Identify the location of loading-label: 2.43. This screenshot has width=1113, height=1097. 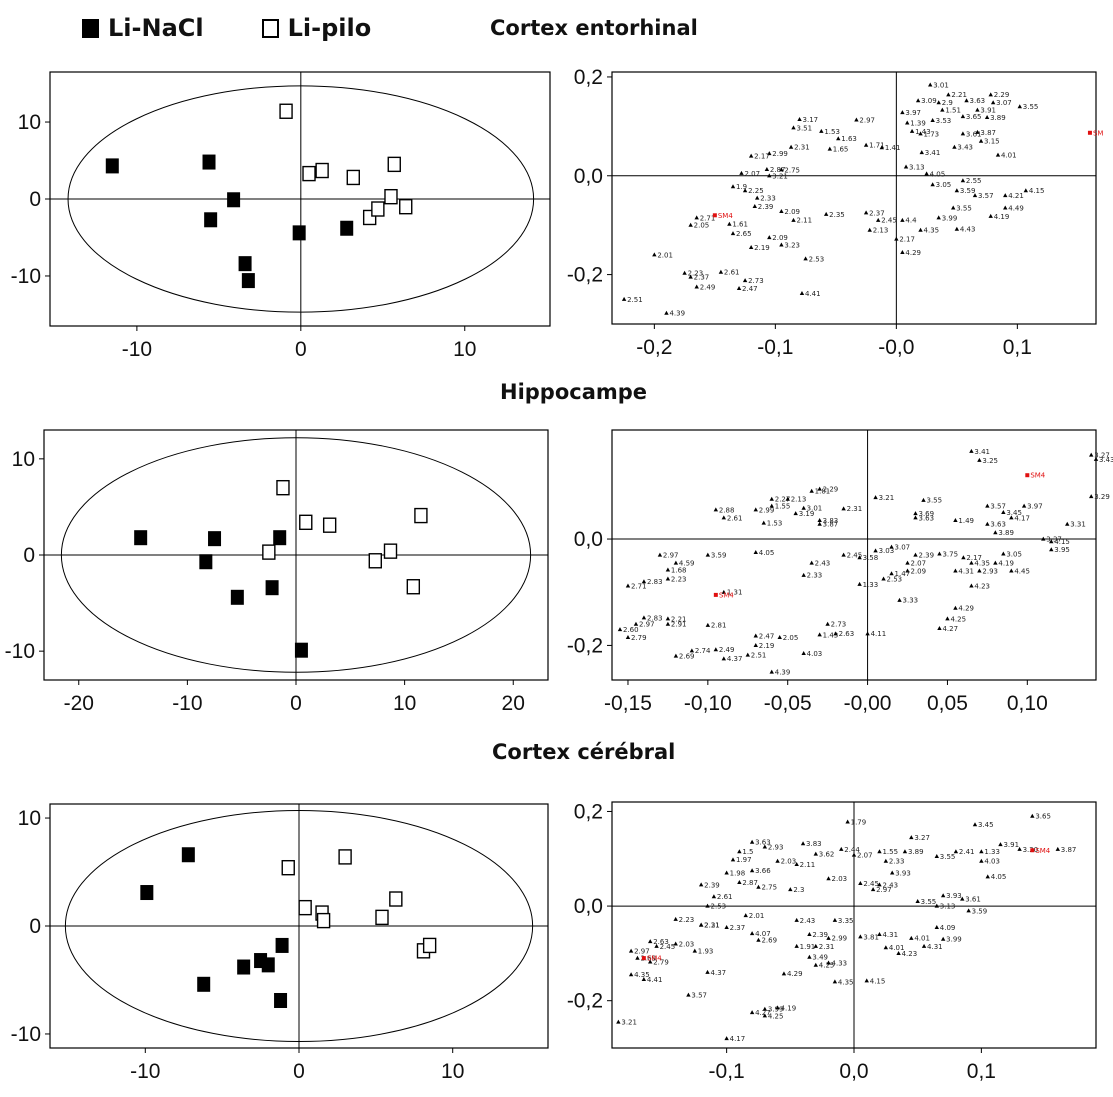
(823, 563).